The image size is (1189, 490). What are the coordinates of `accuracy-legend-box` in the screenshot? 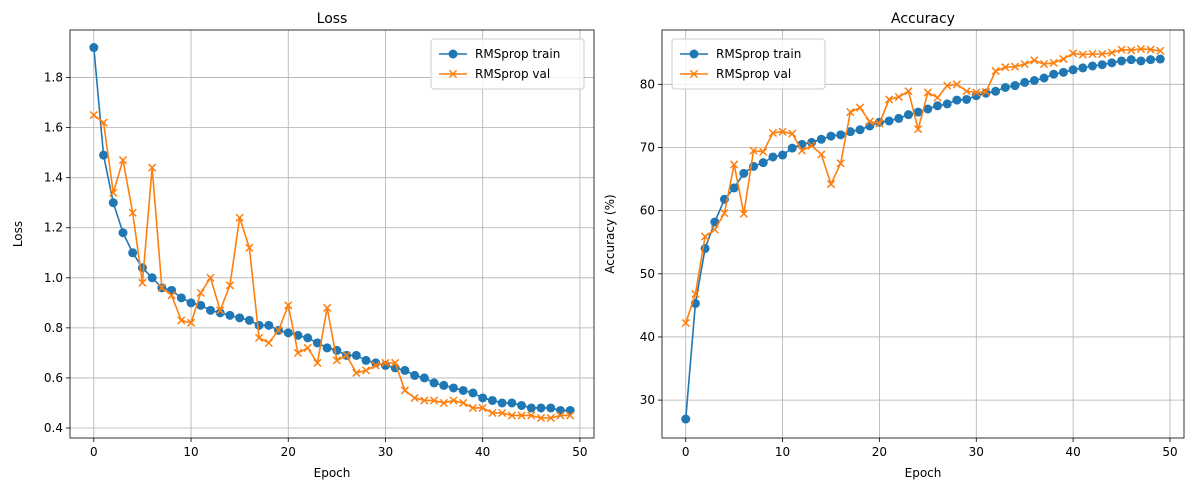 It's located at (748, 64).